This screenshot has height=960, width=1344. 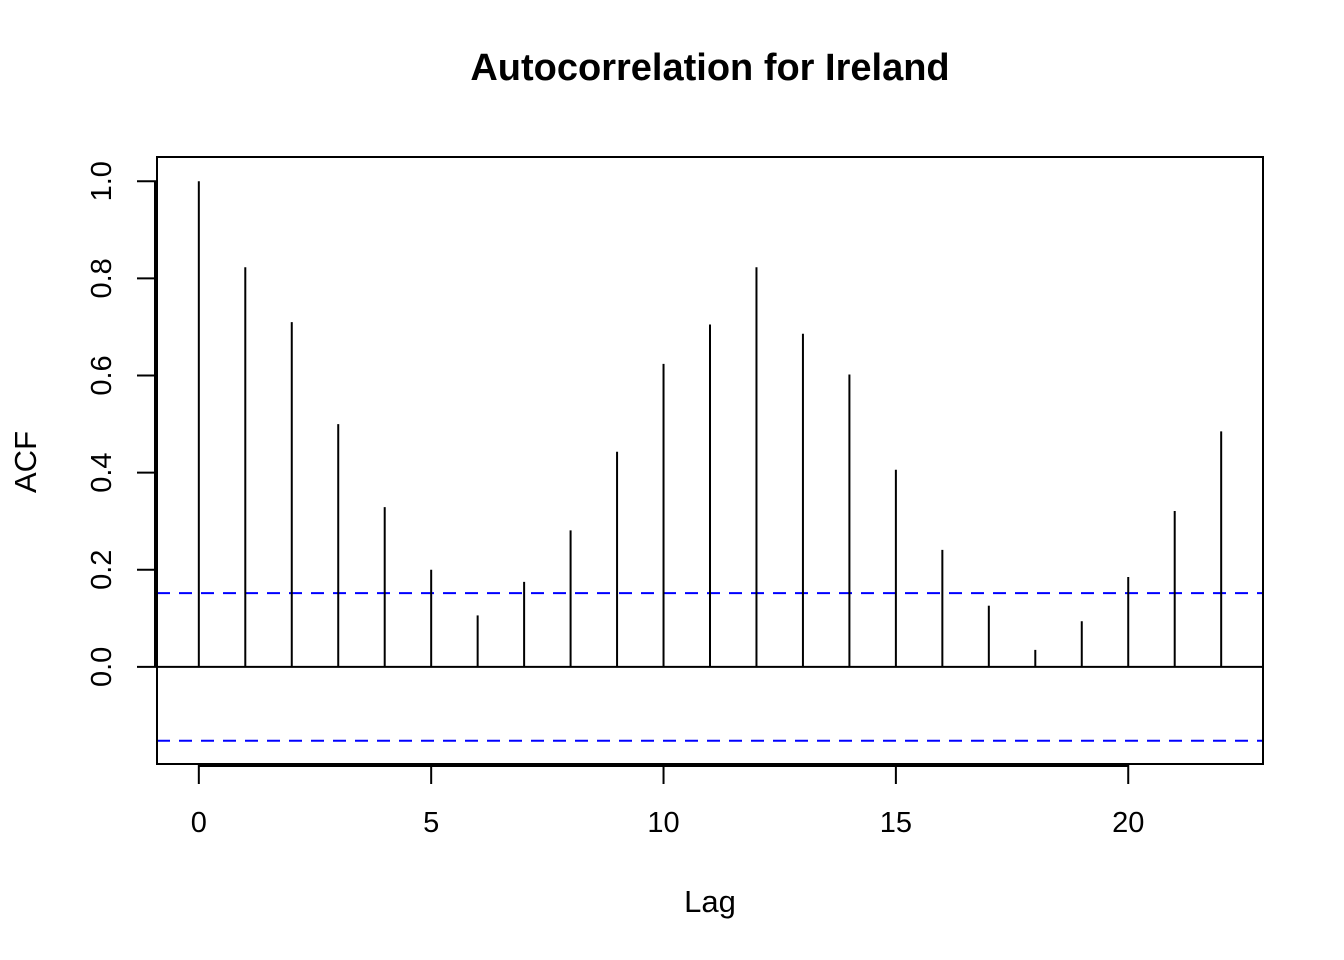 I want to click on x-tick-label-20: 20, so click(x=1128, y=823).